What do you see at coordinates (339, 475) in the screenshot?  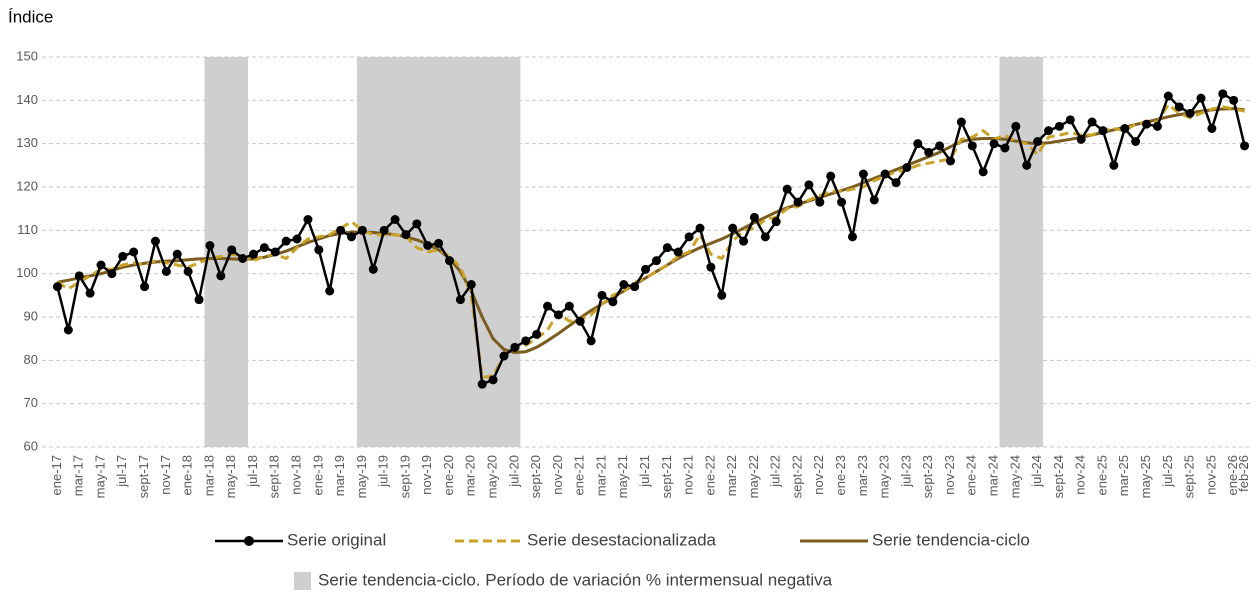 I see `x-tick-label: mar-19` at bounding box center [339, 475].